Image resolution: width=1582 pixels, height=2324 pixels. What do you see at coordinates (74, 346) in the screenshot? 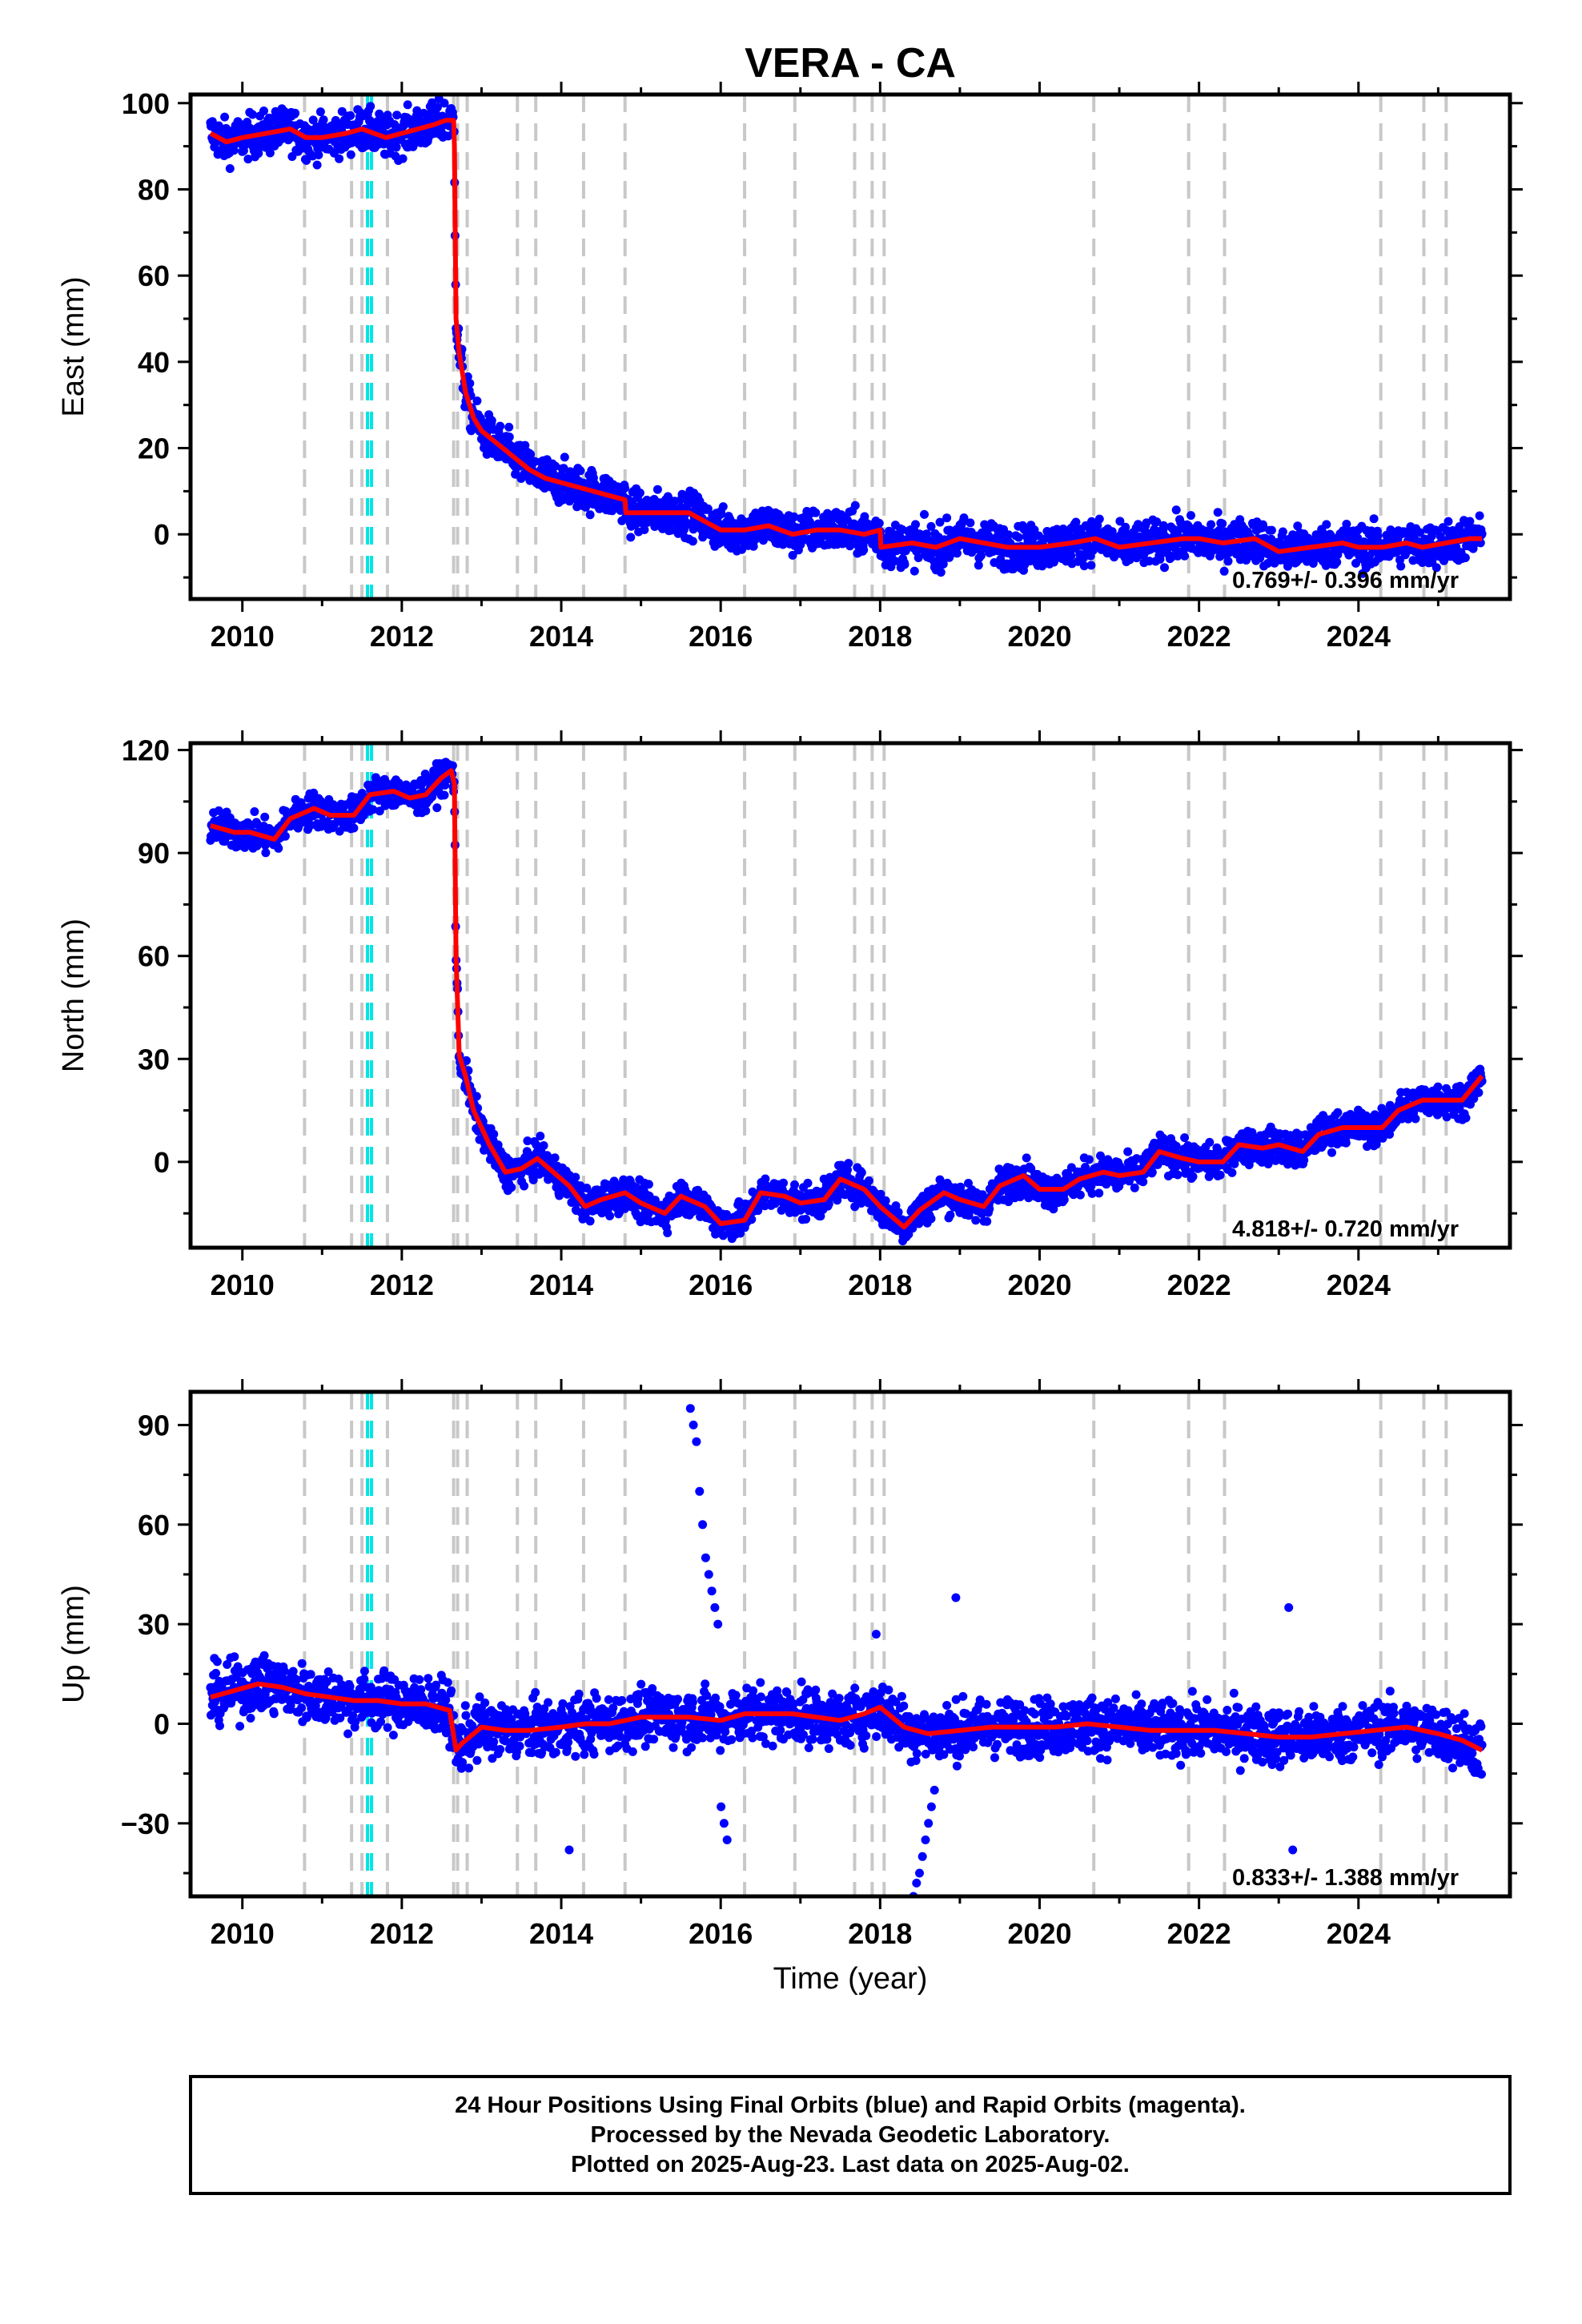
I see `east-y-axis-label: East (mm)` at bounding box center [74, 346].